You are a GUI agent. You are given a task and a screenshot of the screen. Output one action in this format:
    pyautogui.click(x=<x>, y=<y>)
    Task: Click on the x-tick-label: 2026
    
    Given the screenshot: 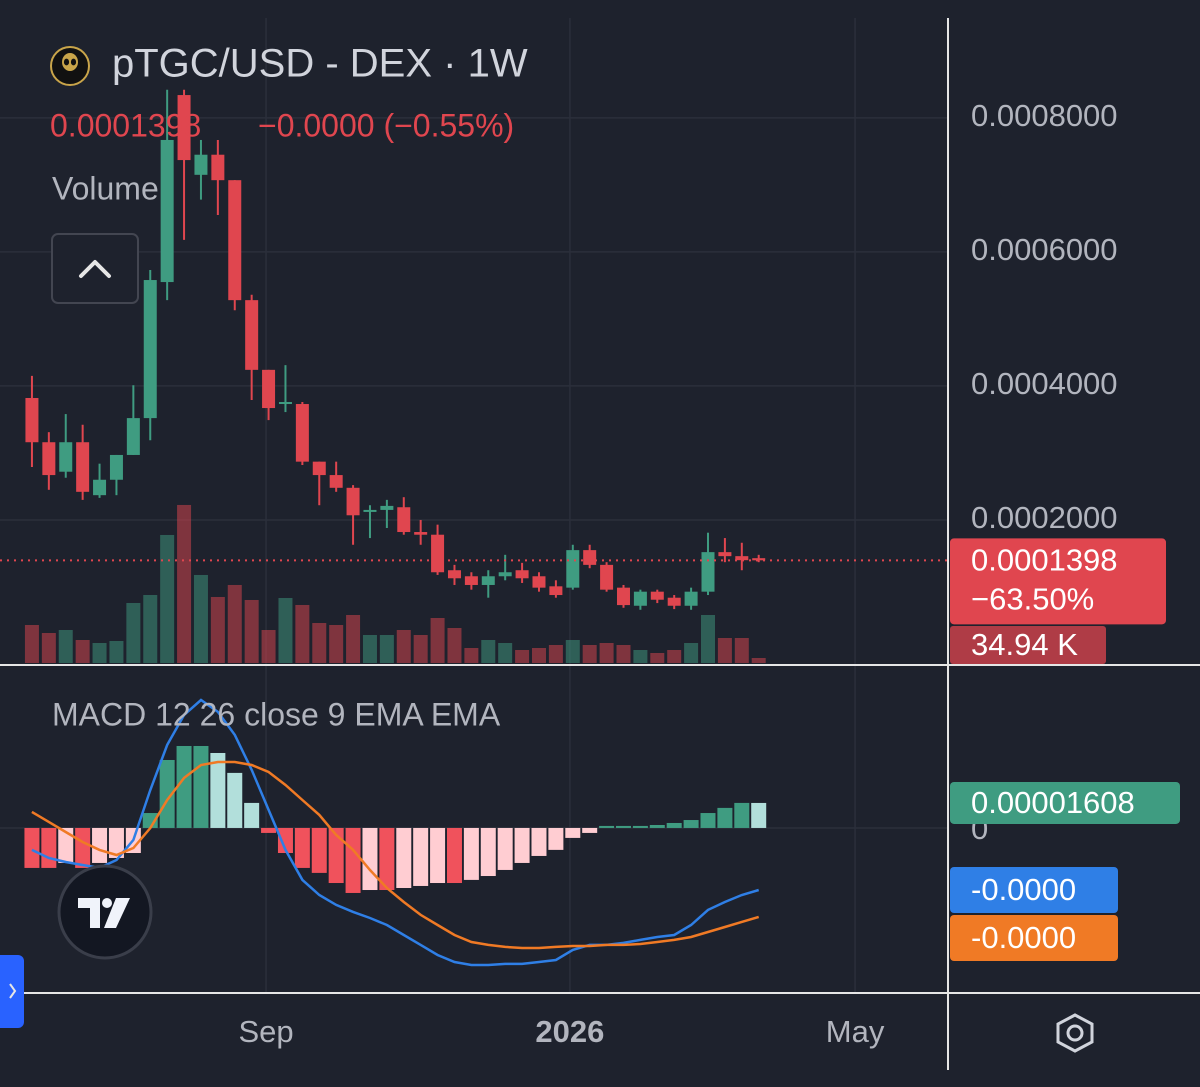 What is the action you would take?
    pyautogui.click(x=569, y=1031)
    